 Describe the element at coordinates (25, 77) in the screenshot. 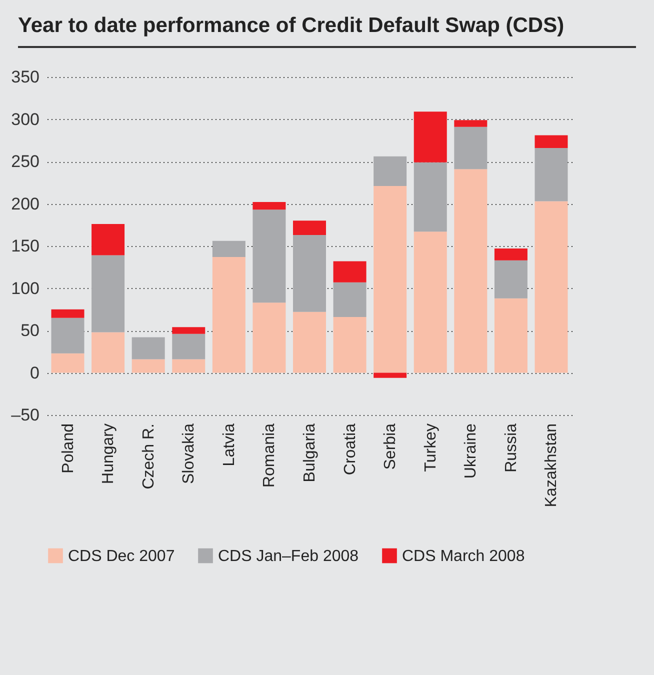

I see `y-tick-label: 350` at that location.